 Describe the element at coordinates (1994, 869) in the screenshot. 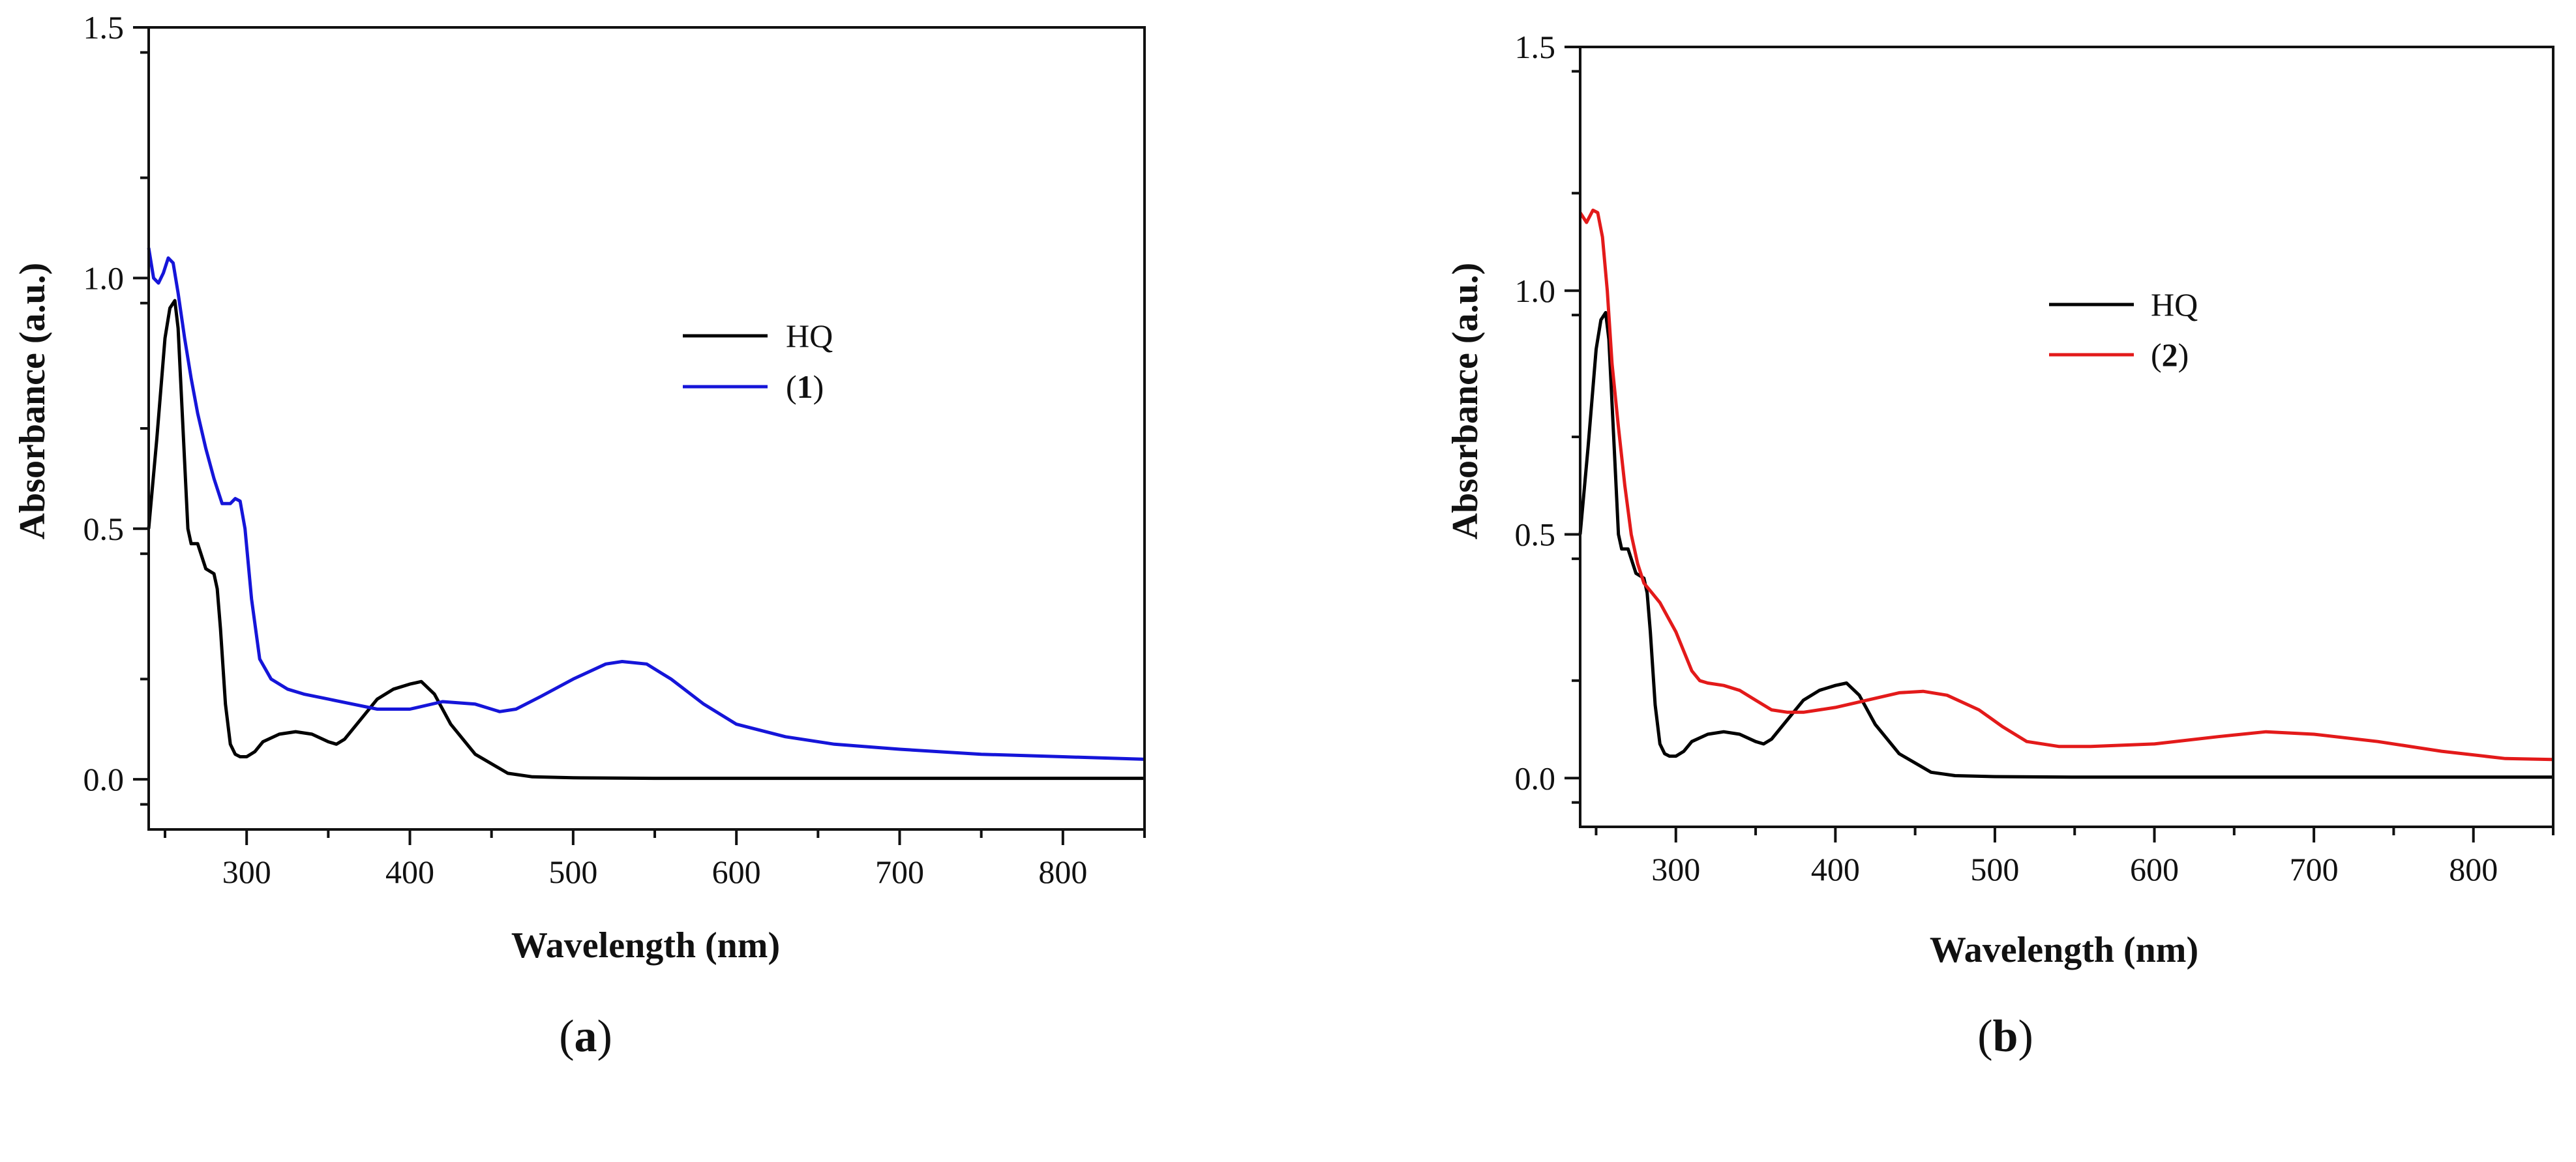

I see `panel-b-x-tick-label-500: 500` at that location.